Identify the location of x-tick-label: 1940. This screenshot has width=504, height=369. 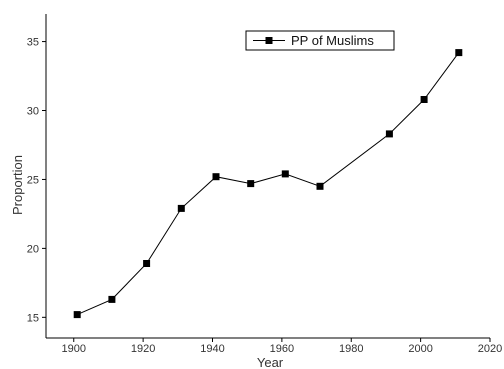
(212, 349).